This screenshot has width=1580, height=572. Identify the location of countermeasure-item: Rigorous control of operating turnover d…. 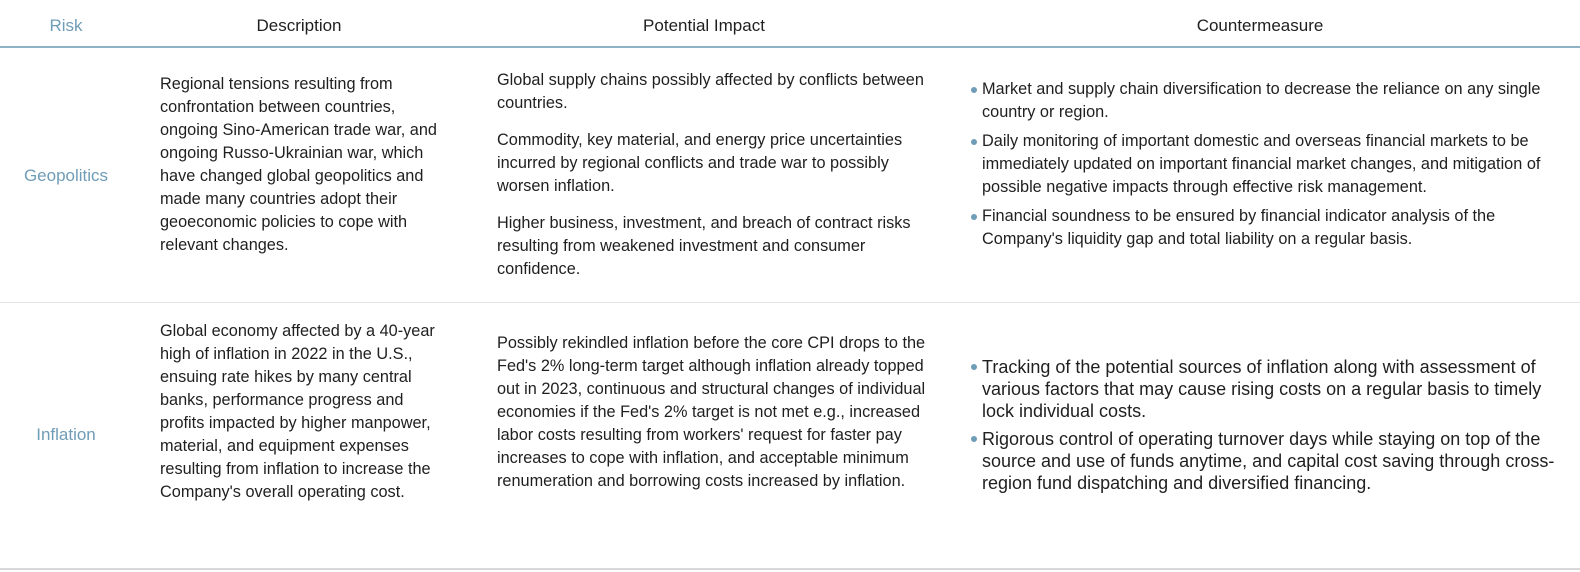
(1269, 461).